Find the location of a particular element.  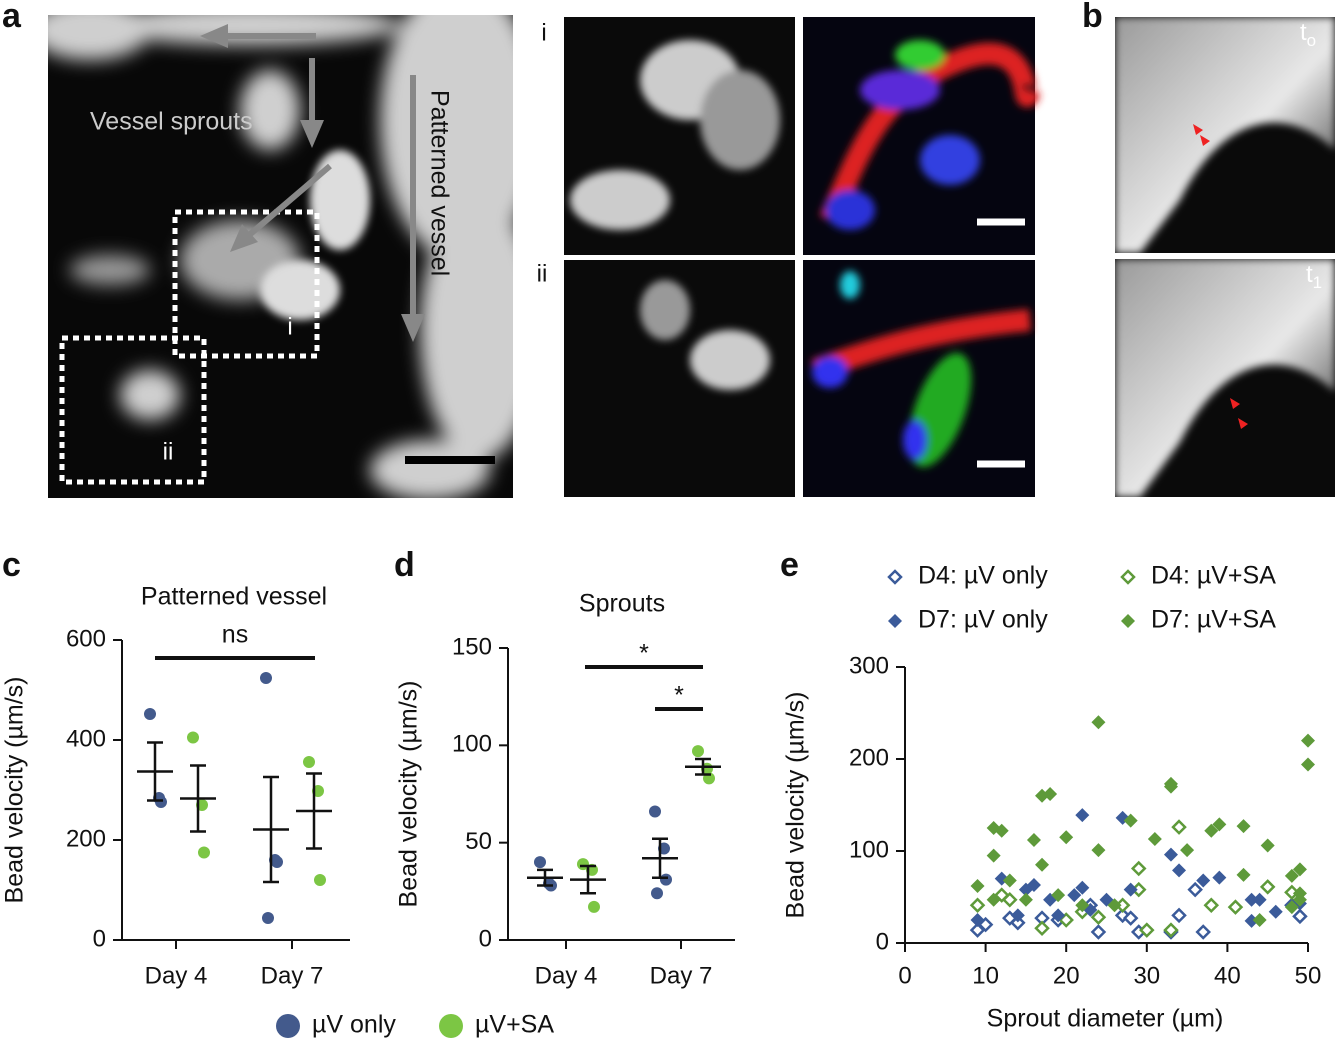

legend-label: D7: µV only is located at coordinates (983, 620).